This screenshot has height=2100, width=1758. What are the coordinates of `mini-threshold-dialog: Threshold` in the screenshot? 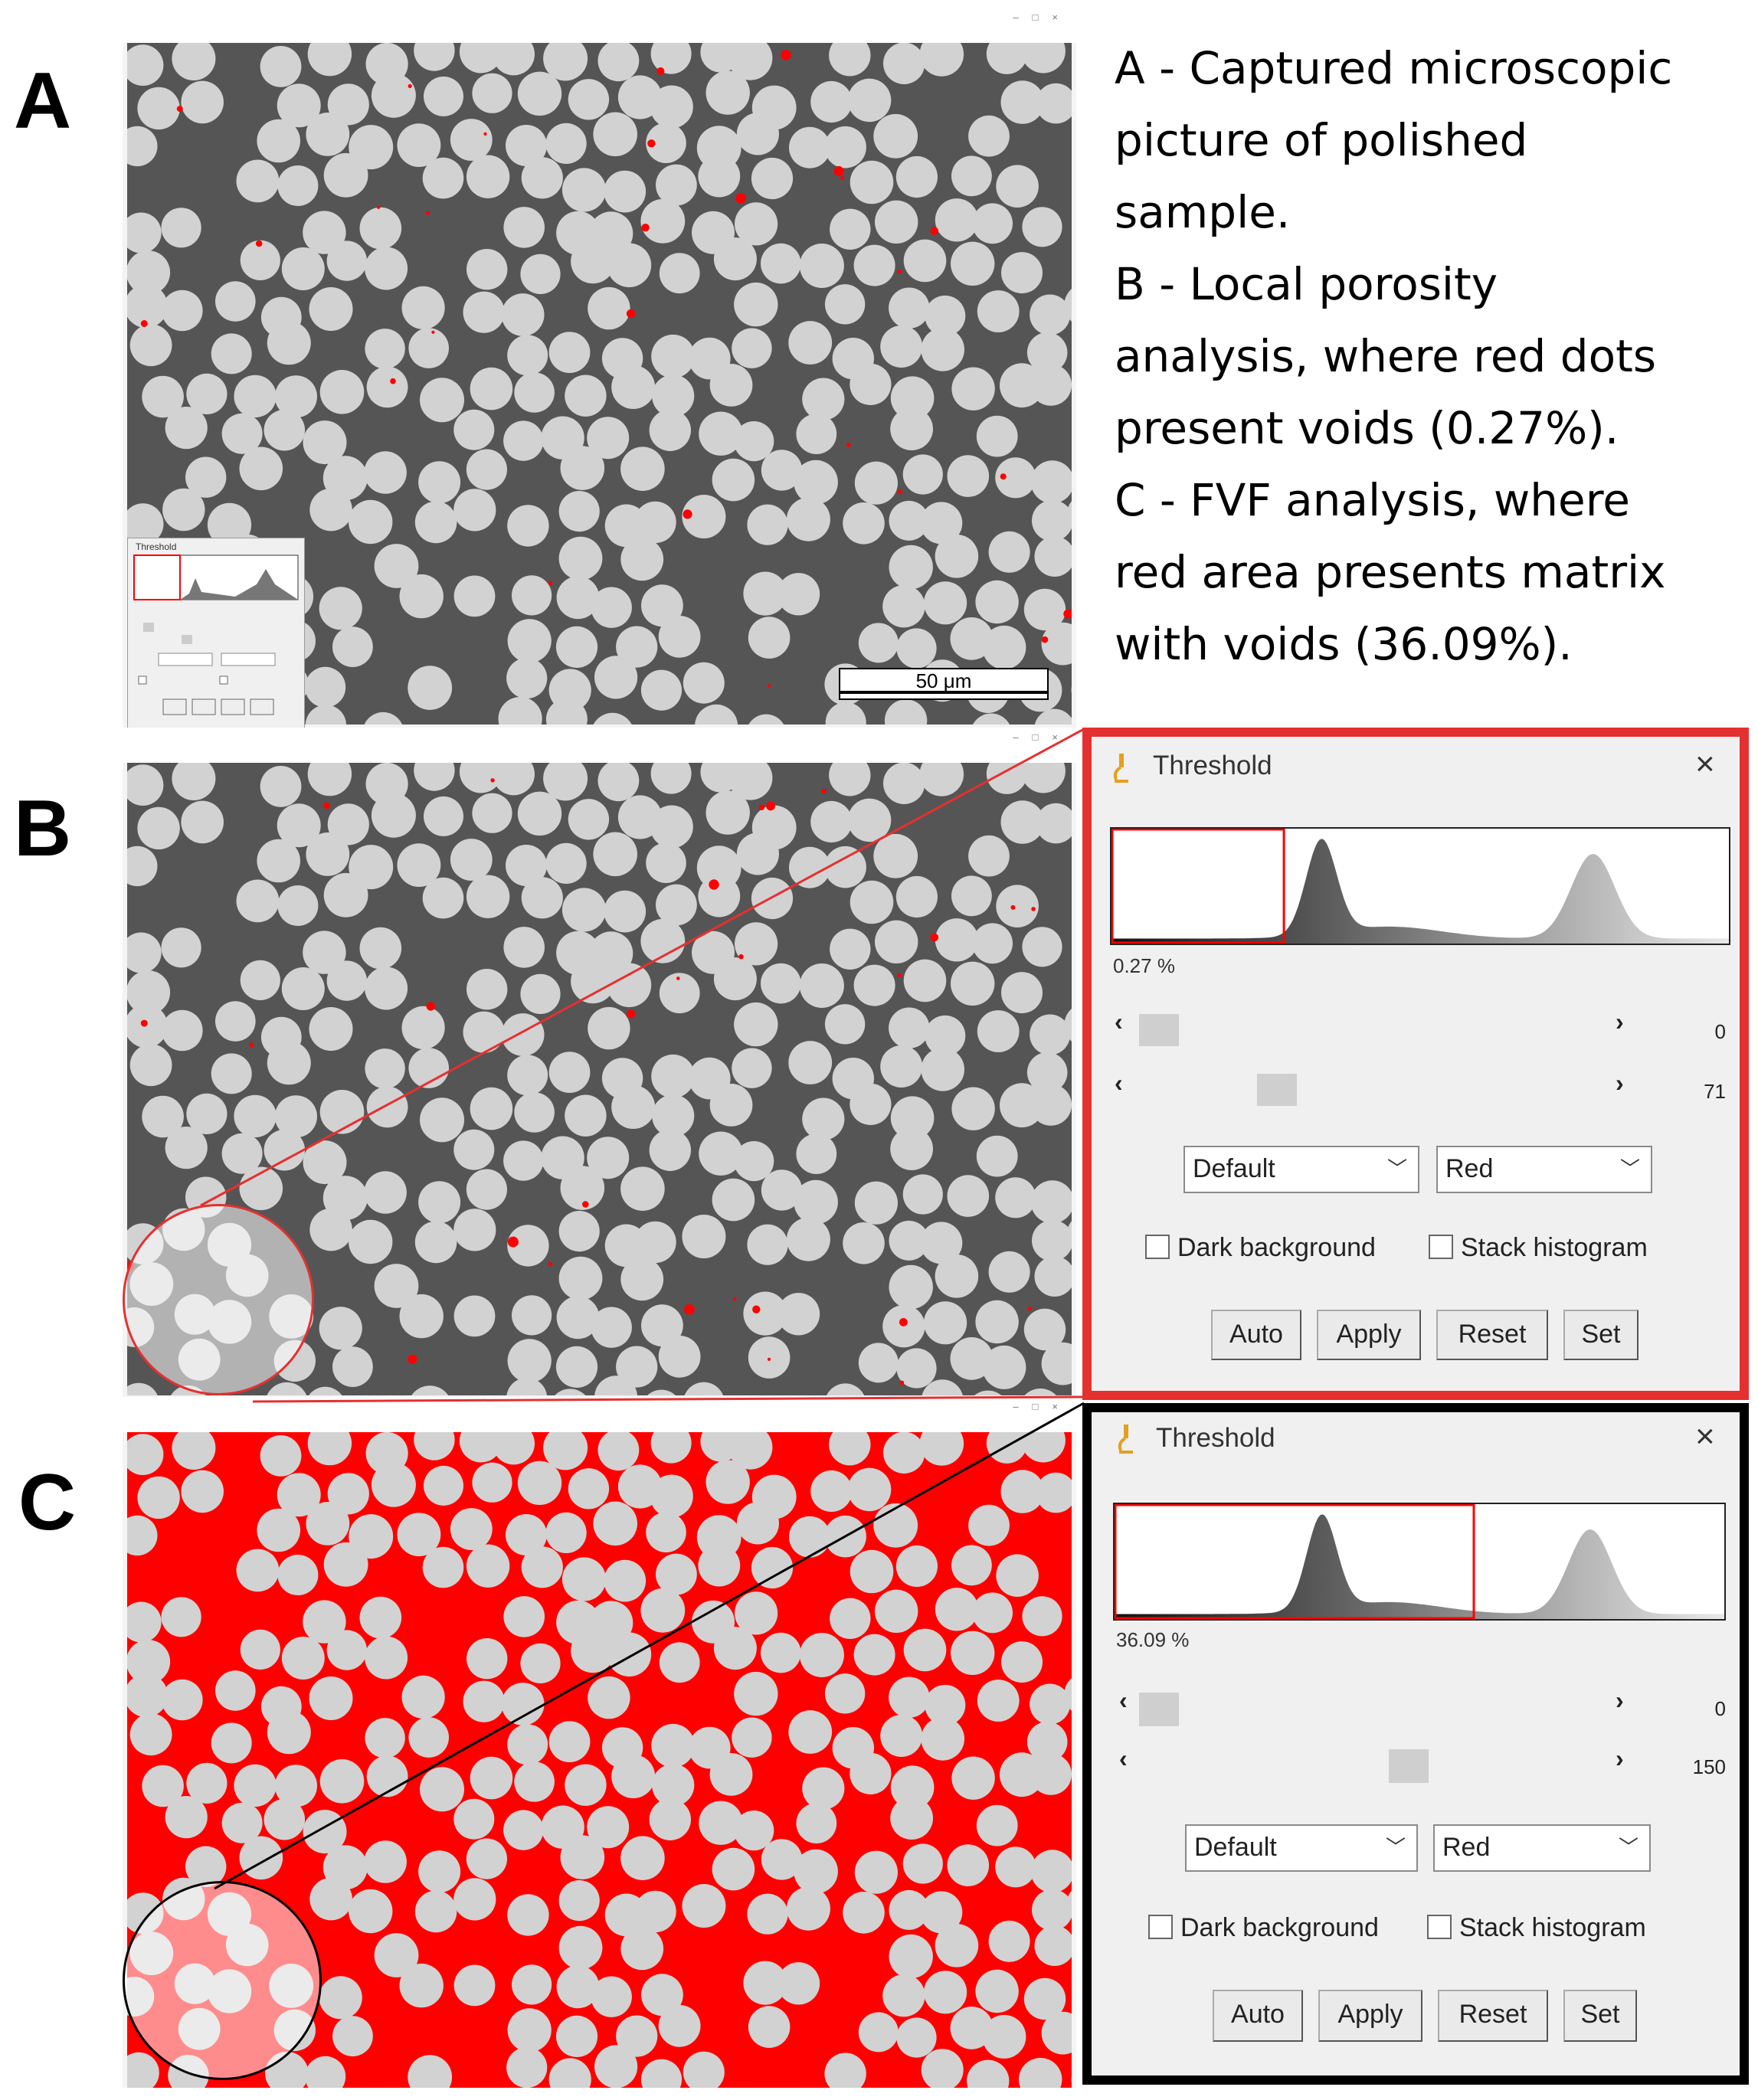 It's located at (216, 633).